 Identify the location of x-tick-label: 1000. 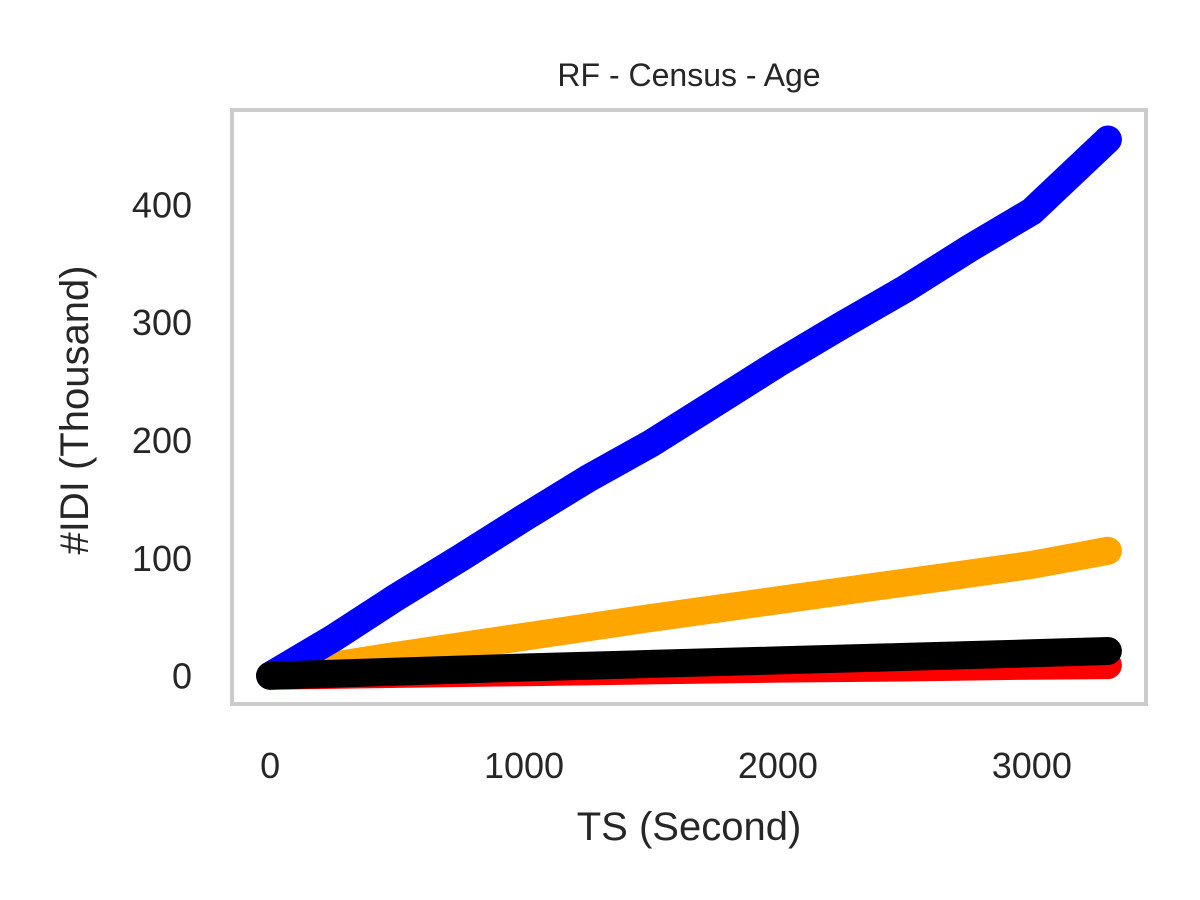
(524, 765).